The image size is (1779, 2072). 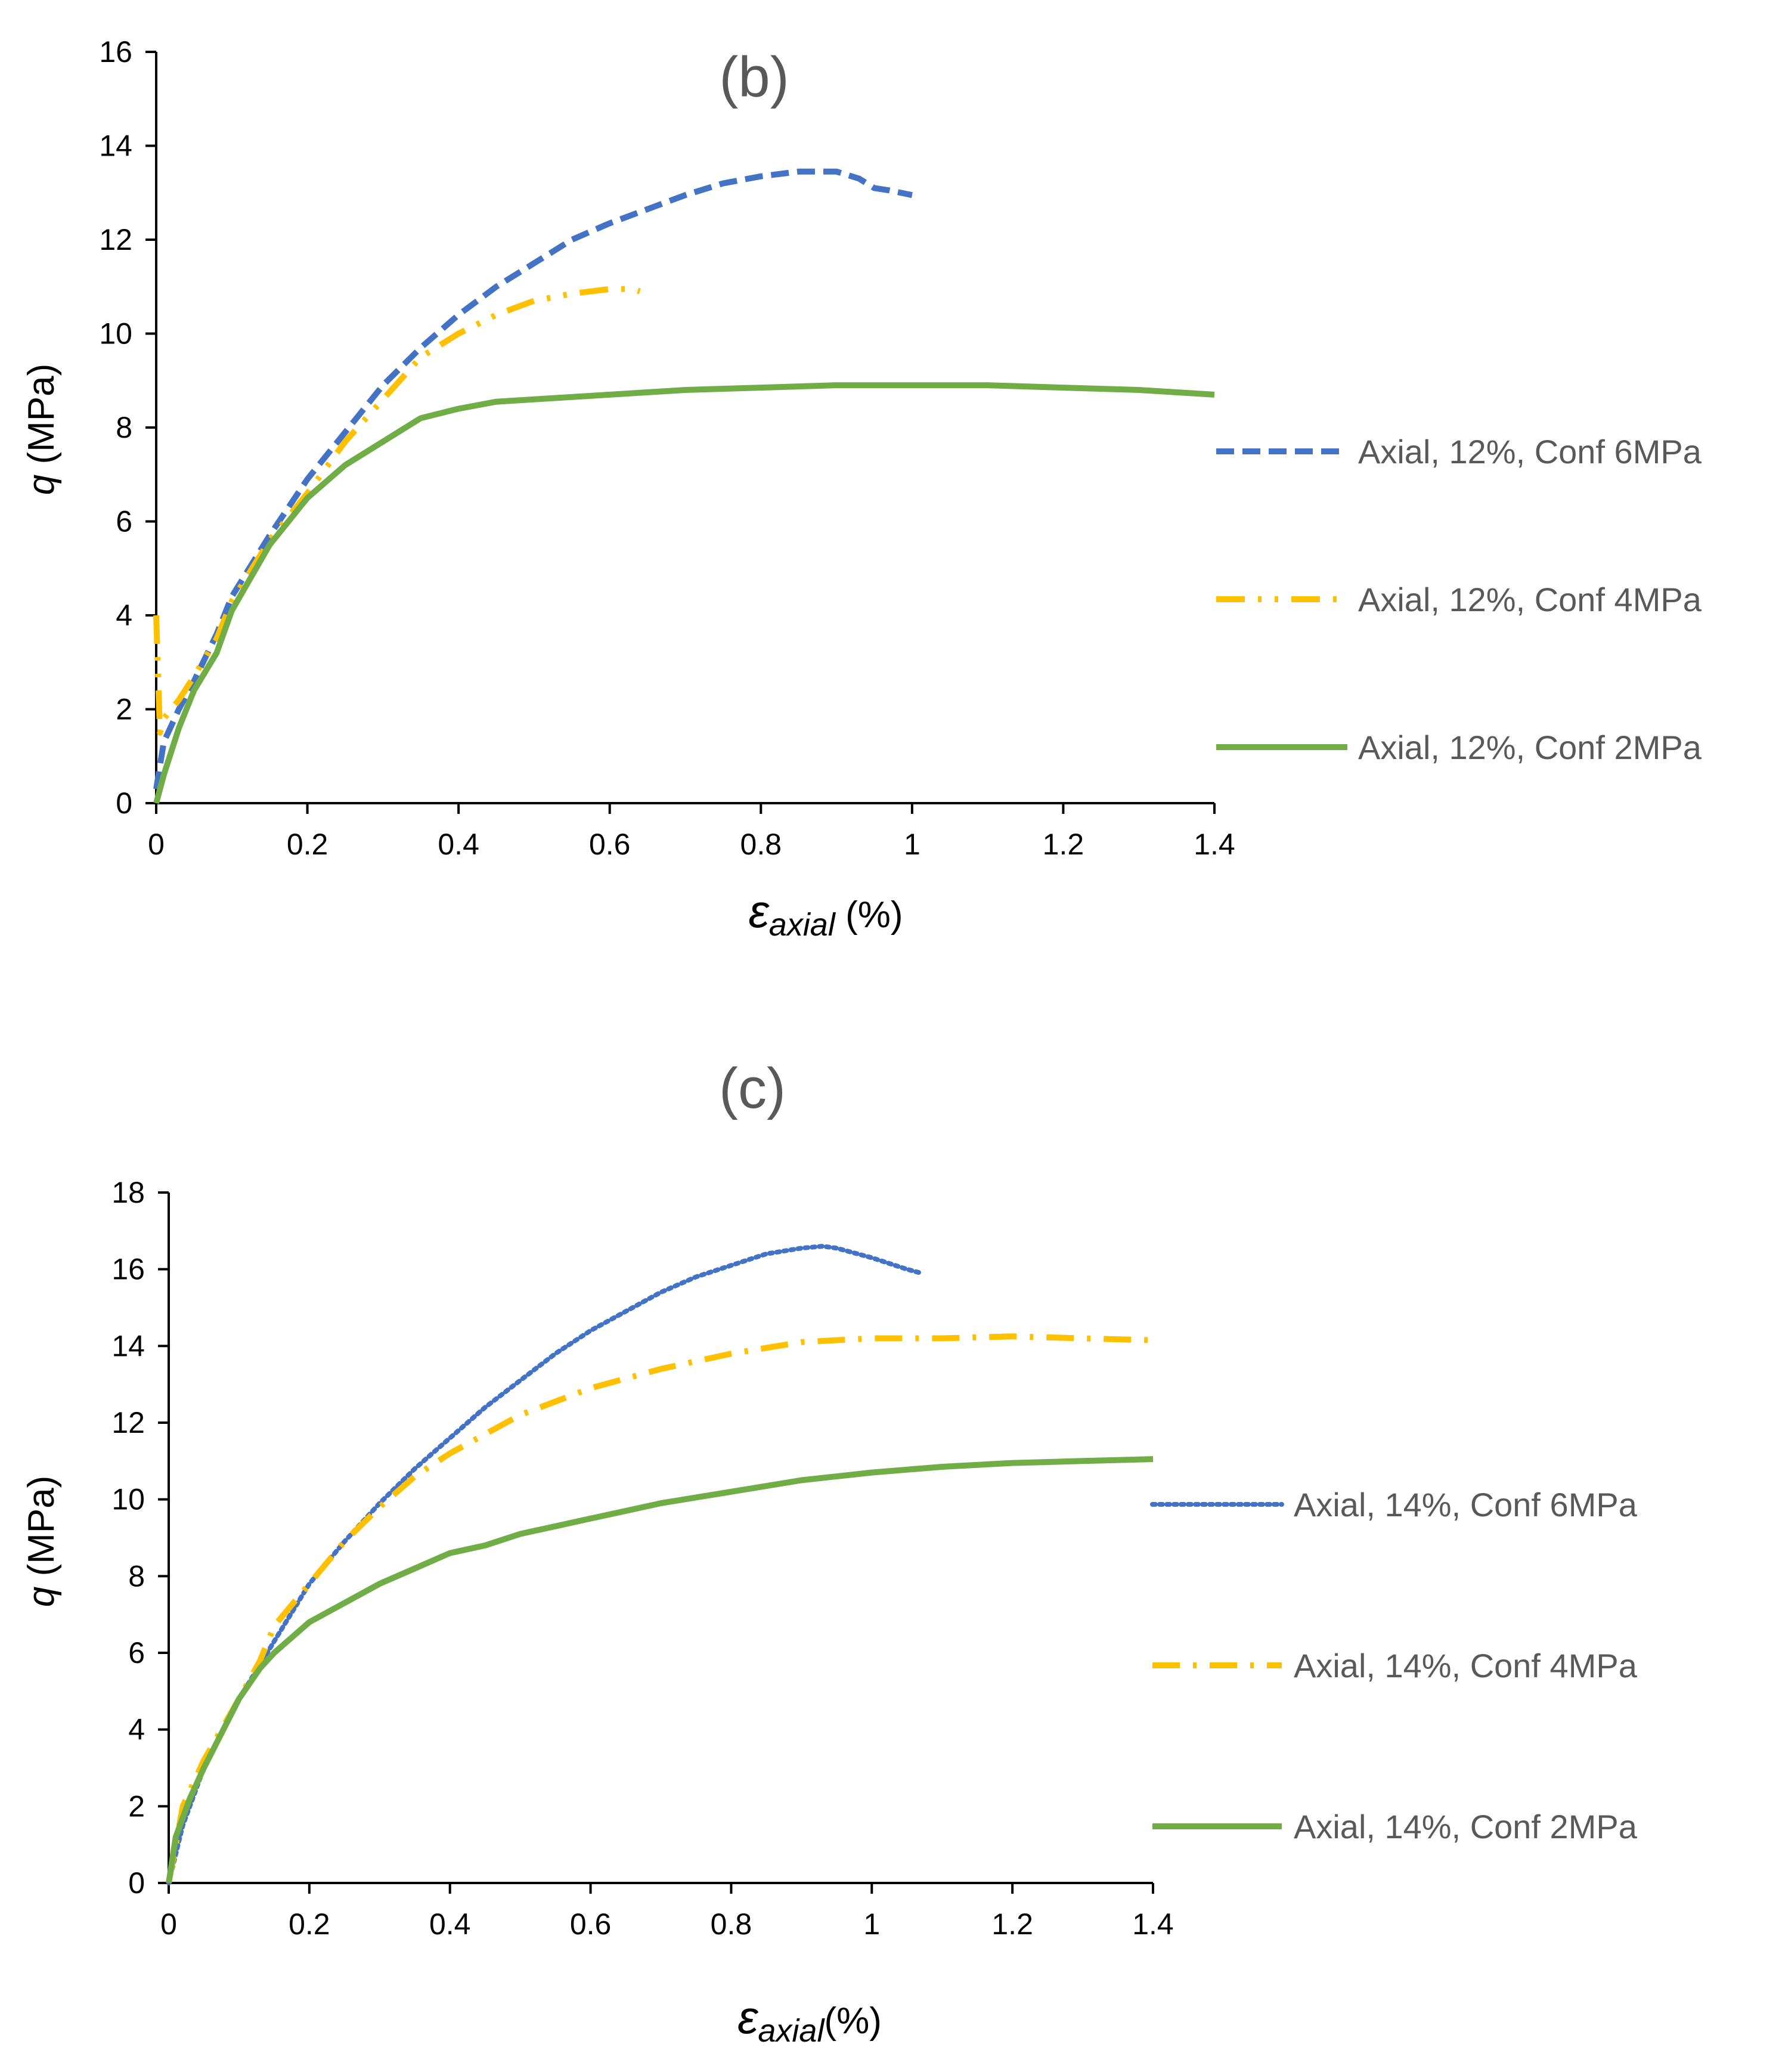 I want to click on legend-label: Axial, 12%, Conf 4MPa, so click(x=1530, y=600).